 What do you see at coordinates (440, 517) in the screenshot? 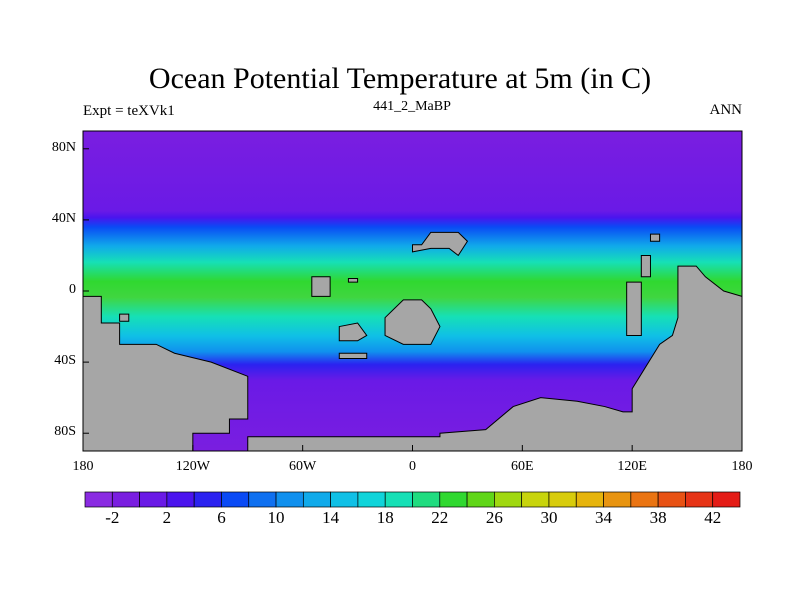
I see `colorbar-label: 22` at bounding box center [440, 517].